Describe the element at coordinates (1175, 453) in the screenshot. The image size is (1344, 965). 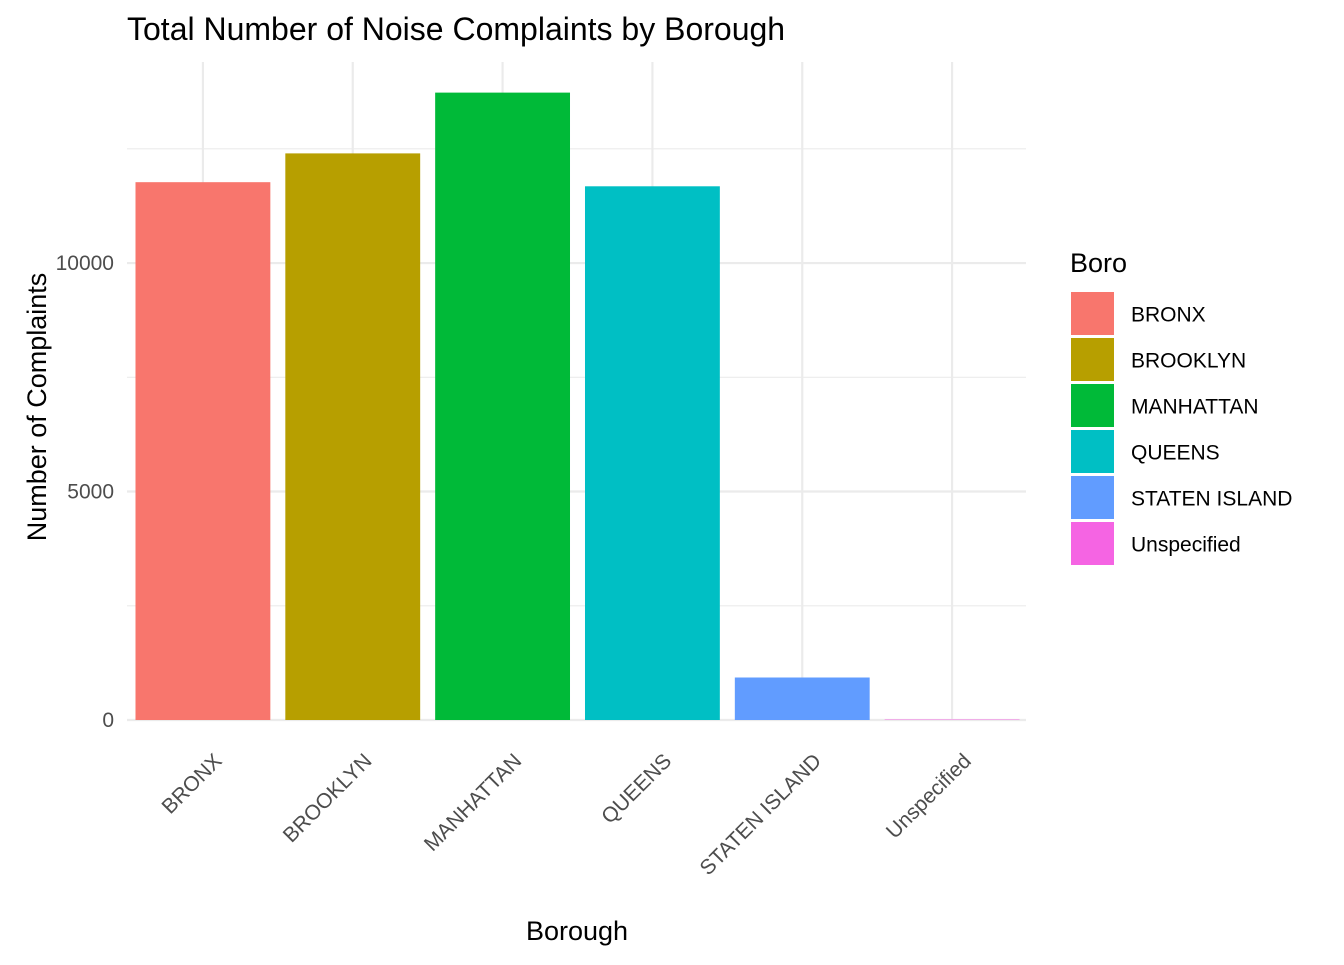
I see `legend-label: QUEENS` at that location.